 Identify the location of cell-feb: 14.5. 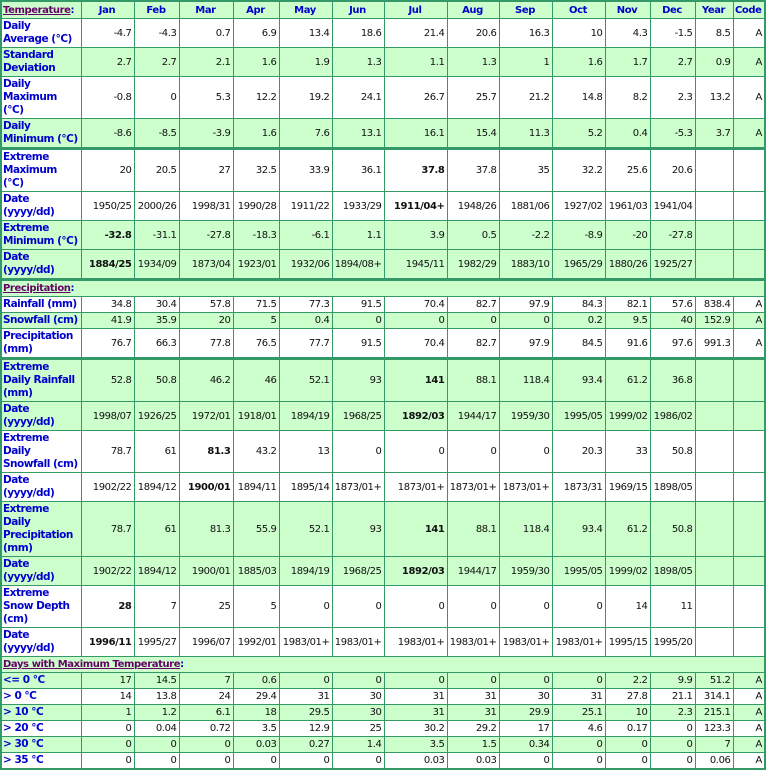
(156, 680).